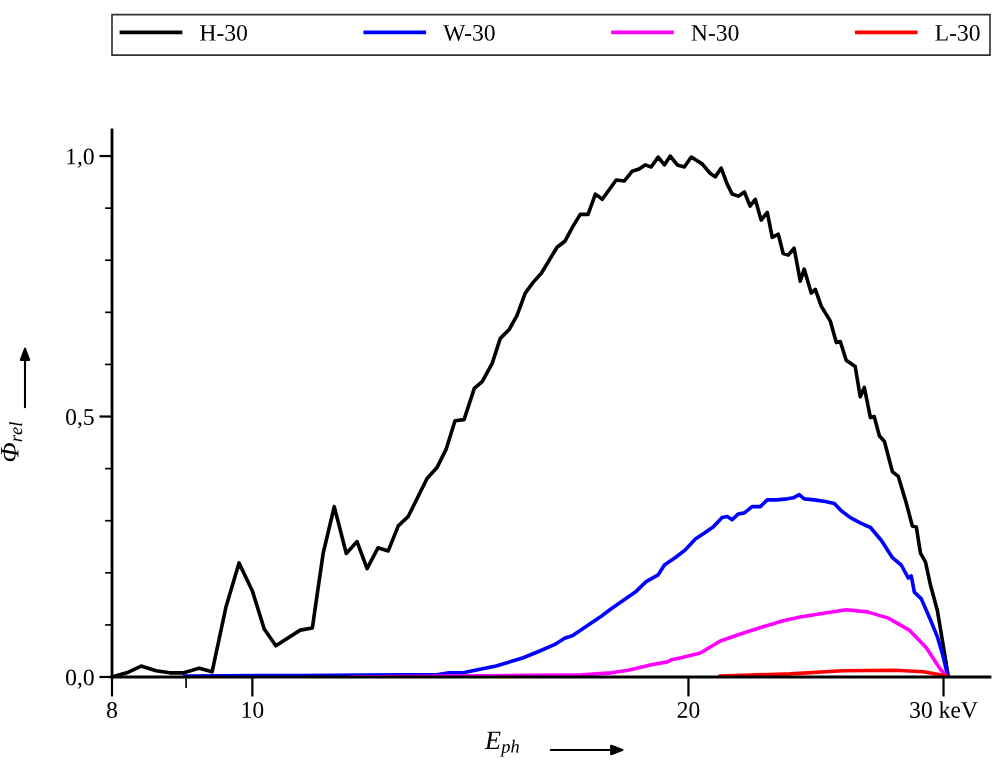 This screenshot has width=1006, height=776. Describe the element at coordinates (501, 744) in the screenshot. I see `x-axis-title: E$_{ph}$` at that location.